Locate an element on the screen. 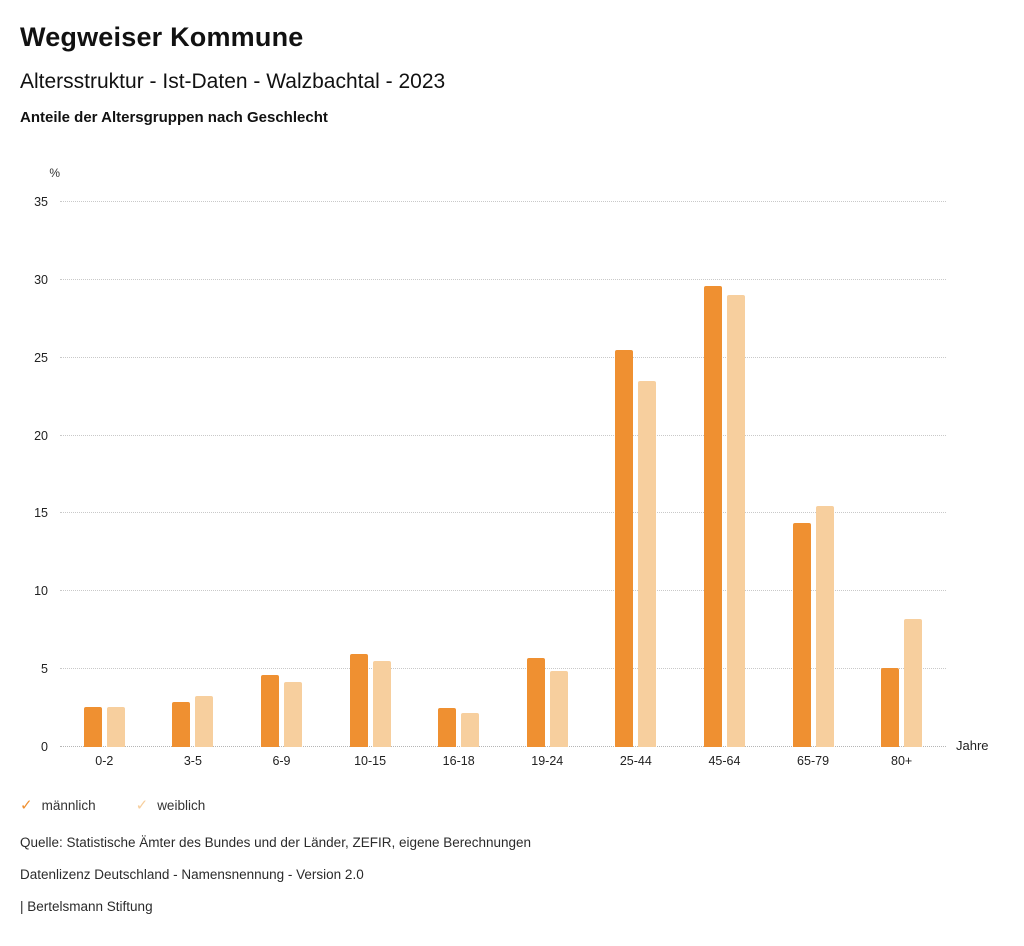 Image resolution: width=1024 pixels, height=946 pixels. legend-item-weiblich: ✓ weiblich is located at coordinates (171, 805).